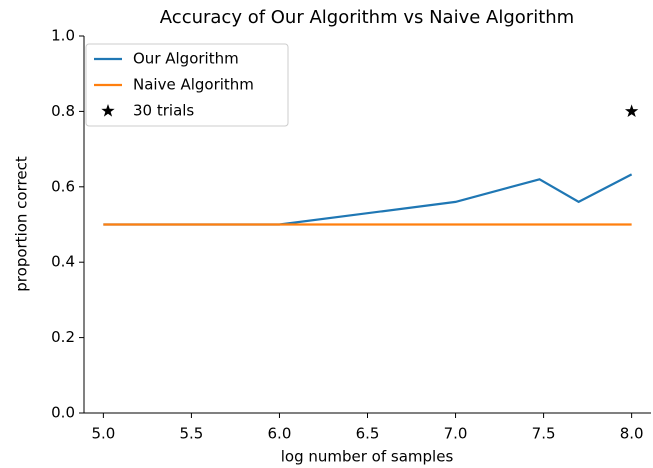  I want to click on x-tick-label: 7.0, so click(456, 434).